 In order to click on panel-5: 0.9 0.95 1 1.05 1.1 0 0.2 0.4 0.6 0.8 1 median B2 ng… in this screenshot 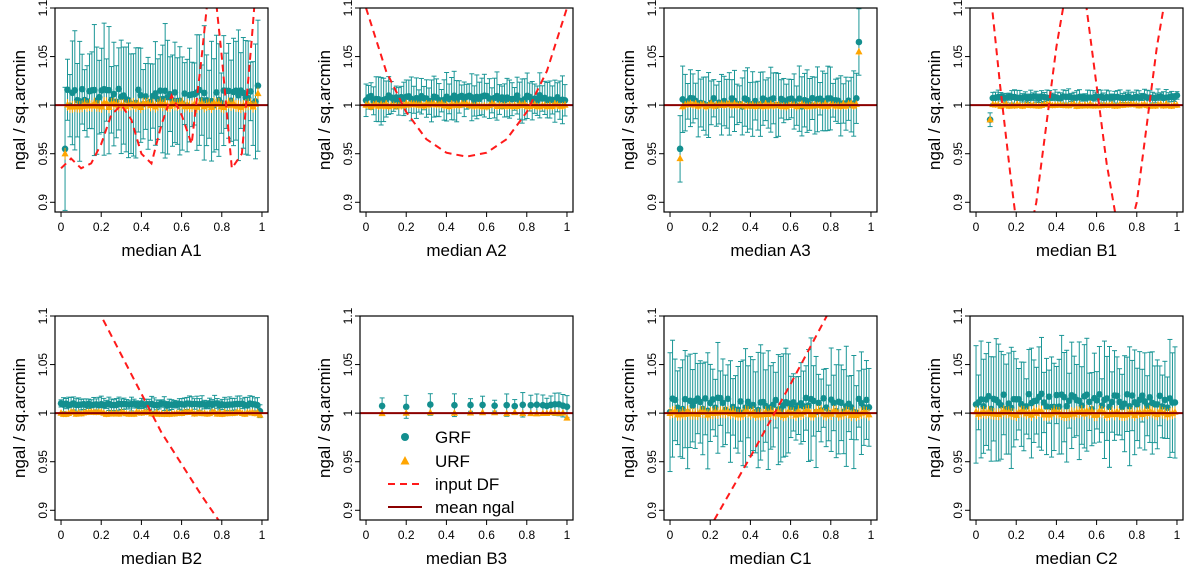, I will do `click(139, 437)`.